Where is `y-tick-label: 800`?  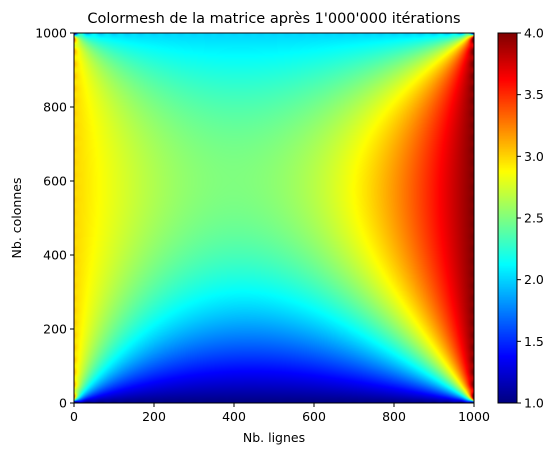
y-tick-label: 800 is located at coordinates (55, 107).